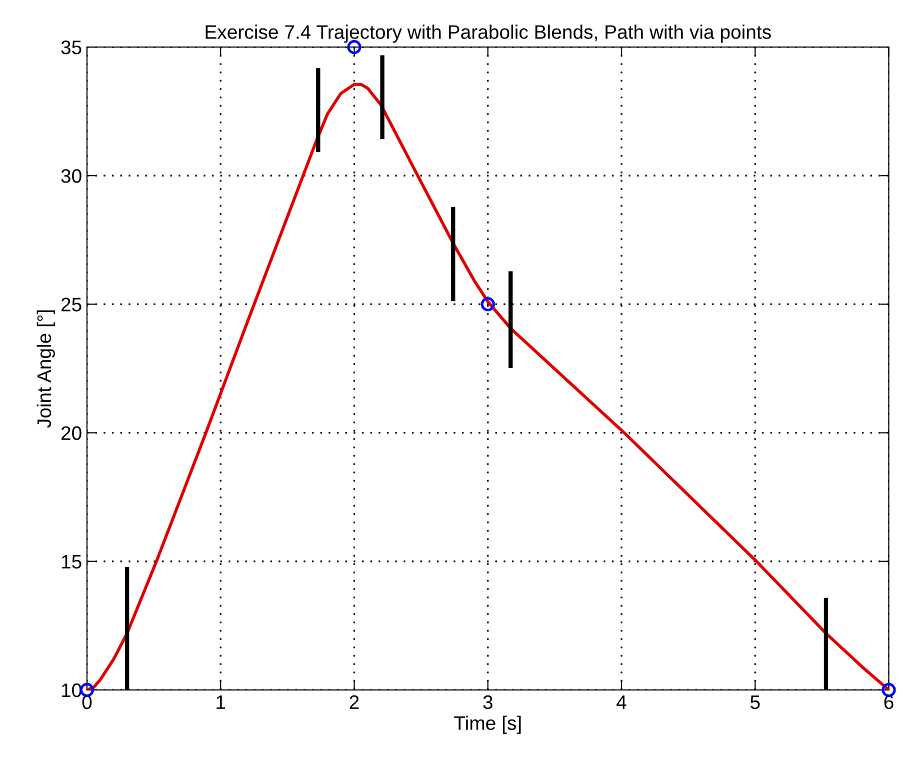 Image resolution: width=906 pixels, height=759 pixels. What do you see at coordinates (45, 369) in the screenshot?
I see `y-axis-title: Joint Angle [°]` at bounding box center [45, 369].